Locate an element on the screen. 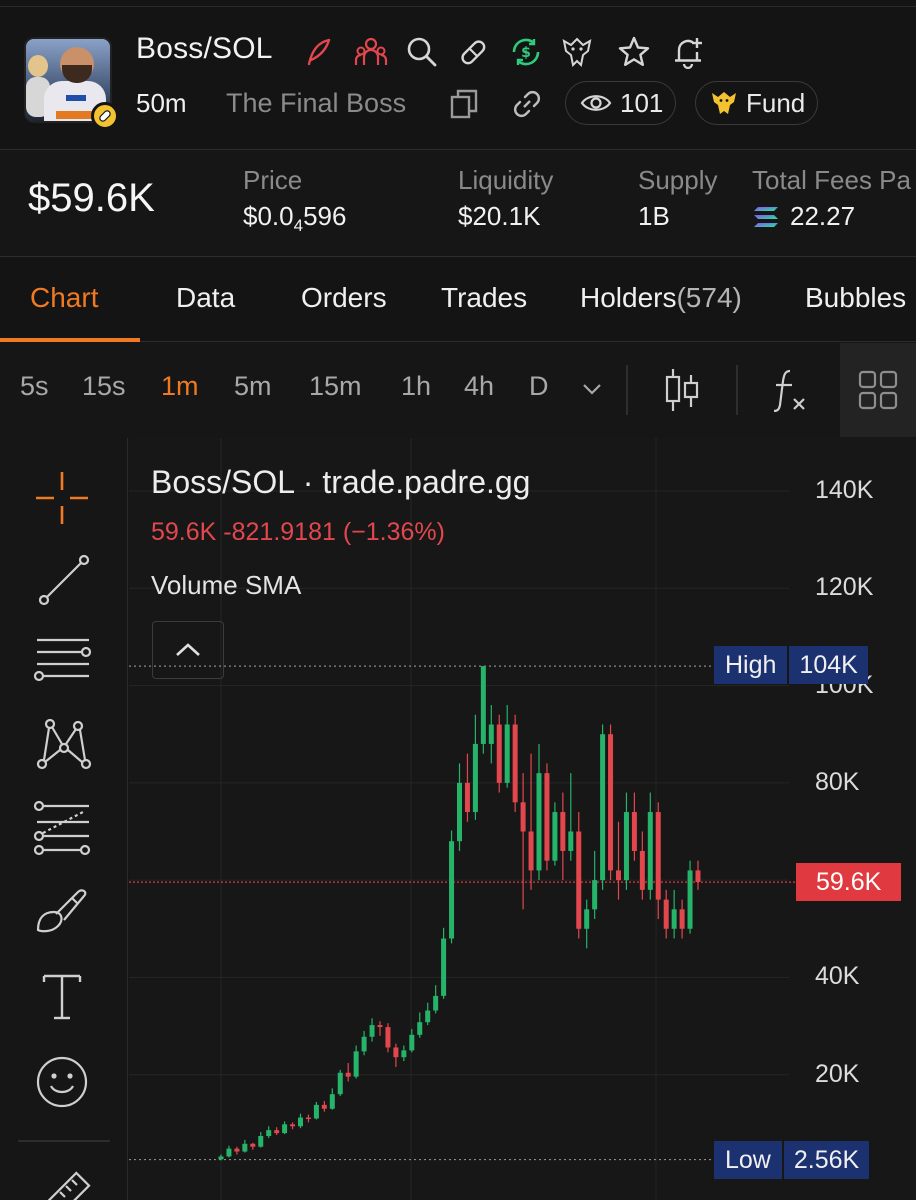  price-label: Price is located at coordinates (273, 180).